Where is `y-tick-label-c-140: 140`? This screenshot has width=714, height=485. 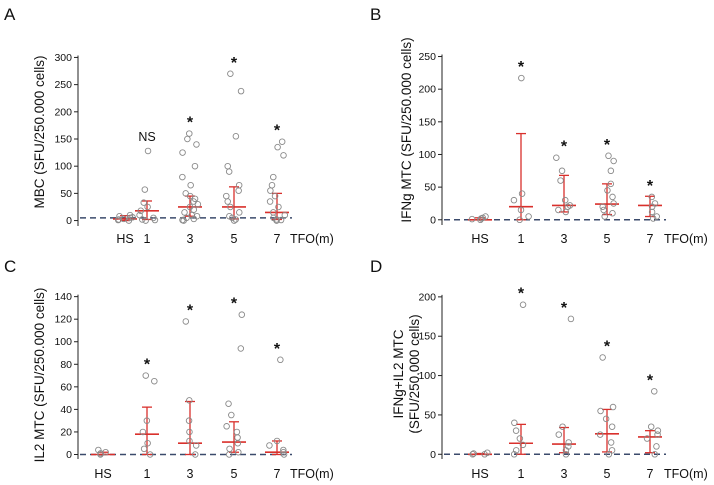 y-tick-label-c-140: 140 is located at coordinates (63, 297).